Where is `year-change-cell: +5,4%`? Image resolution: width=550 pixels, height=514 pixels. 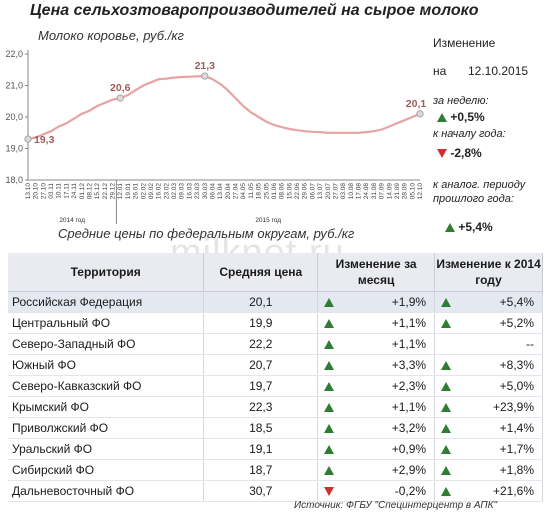
year-change-cell: +5,4% is located at coordinates (488, 302).